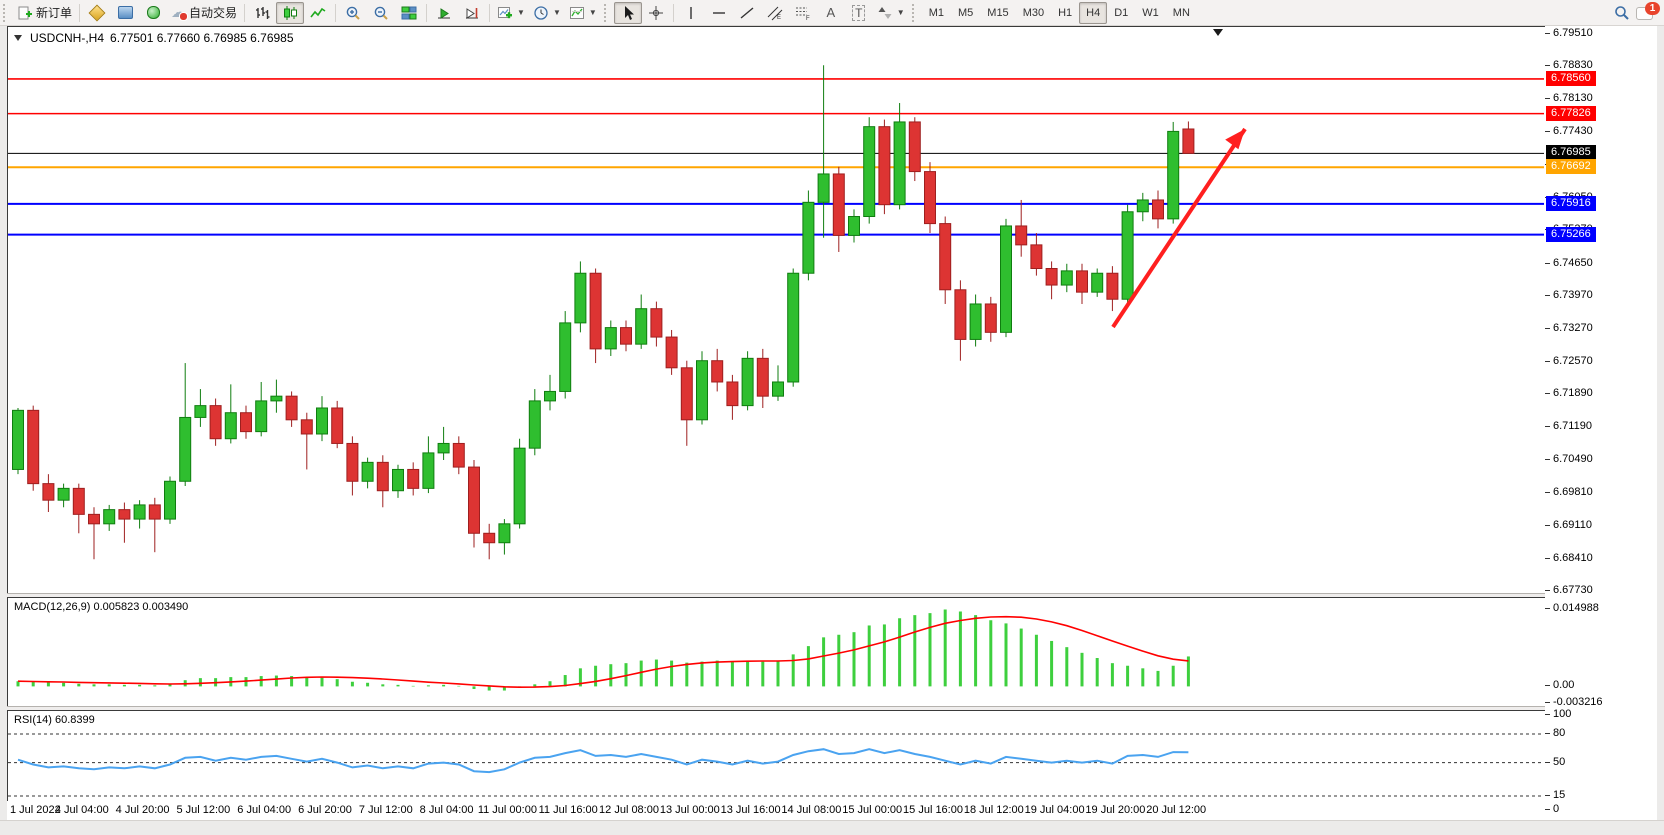 The height and width of the screenshot is (835, 1664). What do you see at coordinates (1562, 714) in the screenshot?
I see `rsi-tick-label: 100` at bounding box center [1562, 714].